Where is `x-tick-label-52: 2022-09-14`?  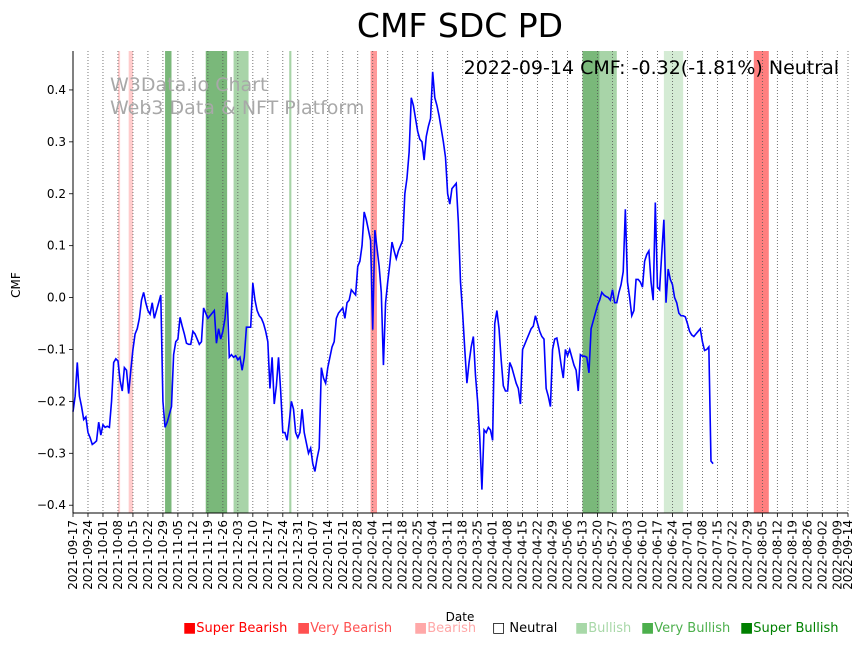
x-tick-label-52: 2022-09-14 is located at coordinates (848, 555).